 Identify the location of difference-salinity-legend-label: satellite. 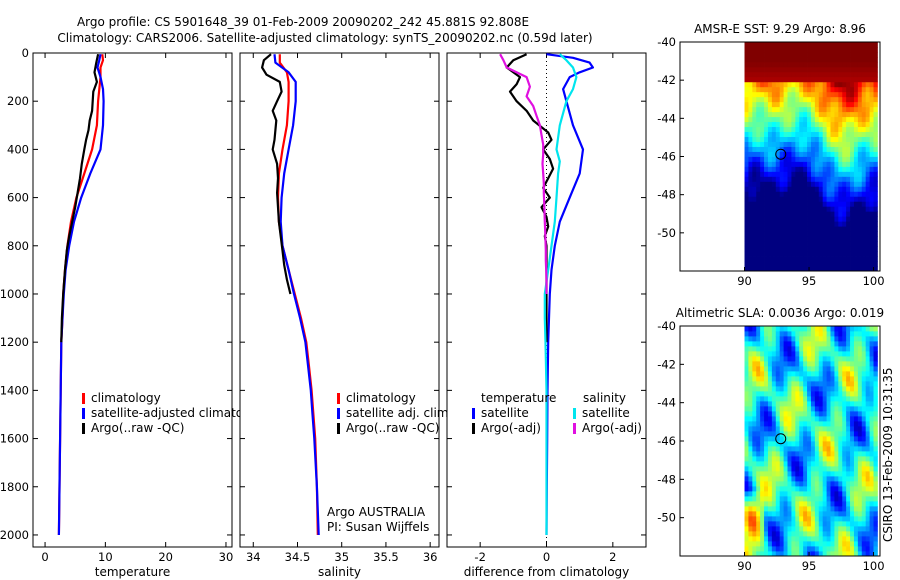
(606, 413).